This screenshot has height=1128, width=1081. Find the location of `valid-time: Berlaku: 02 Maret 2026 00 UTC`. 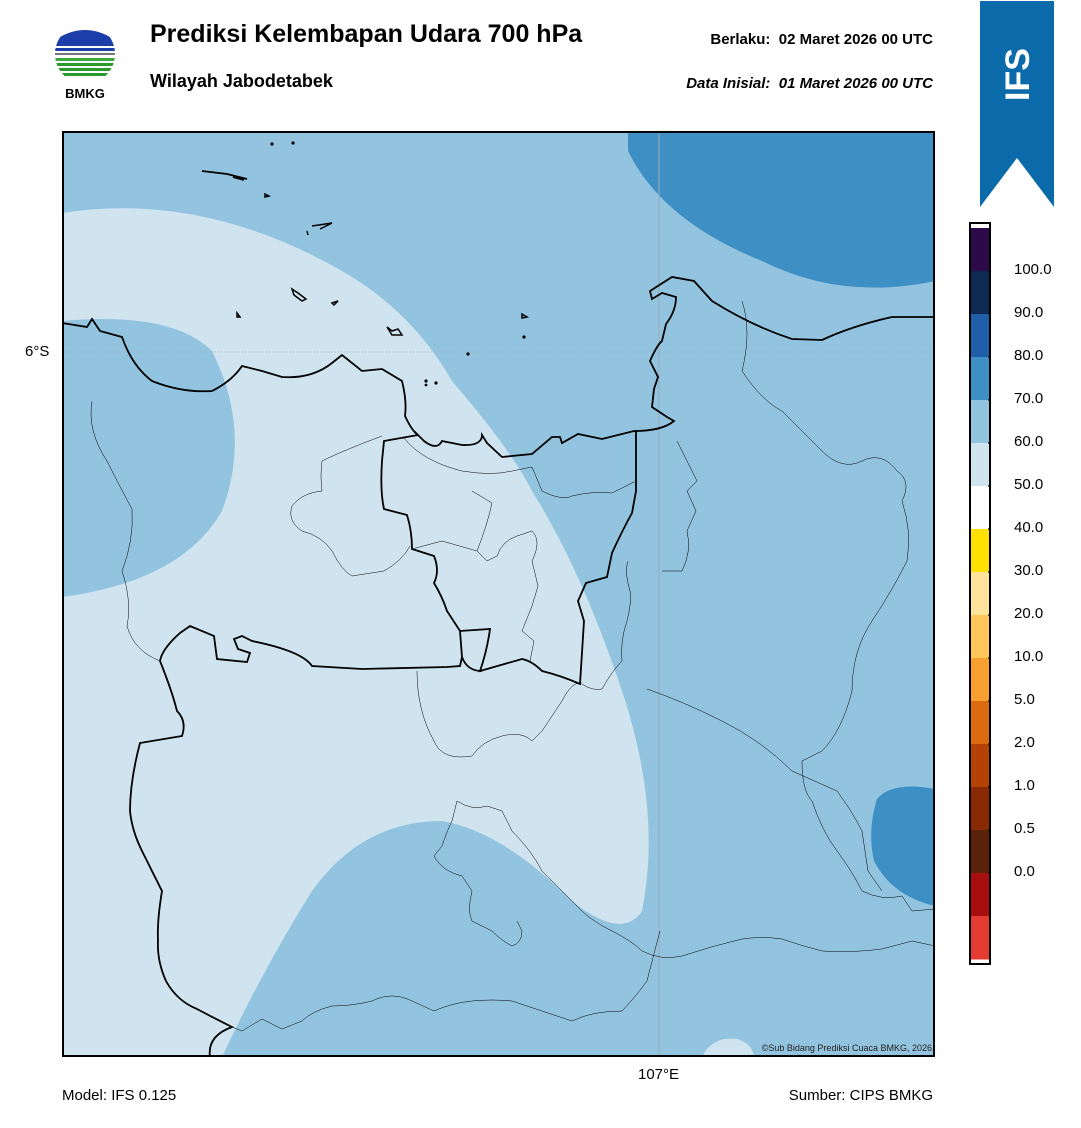

valid-time: Berlaku: 02 Maret 2026 00 UTC is located at coordinates (821, 39).